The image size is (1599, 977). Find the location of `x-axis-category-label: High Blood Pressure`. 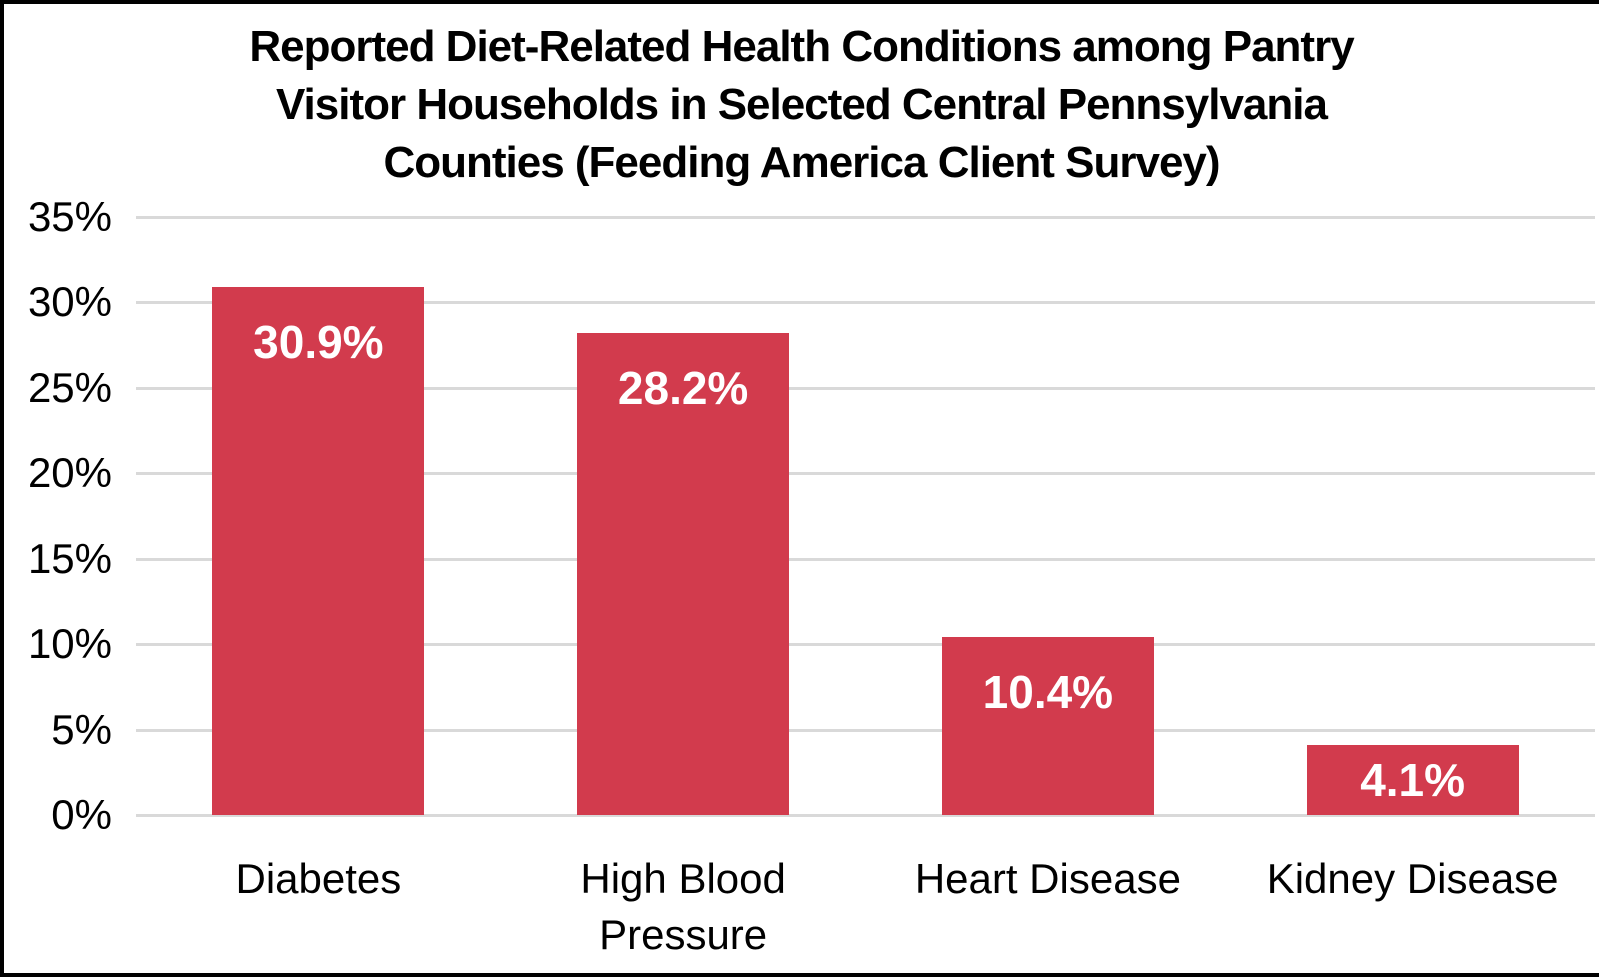

x-axis-category-label: High Blood Pressure is located at coordinates (683, 906).